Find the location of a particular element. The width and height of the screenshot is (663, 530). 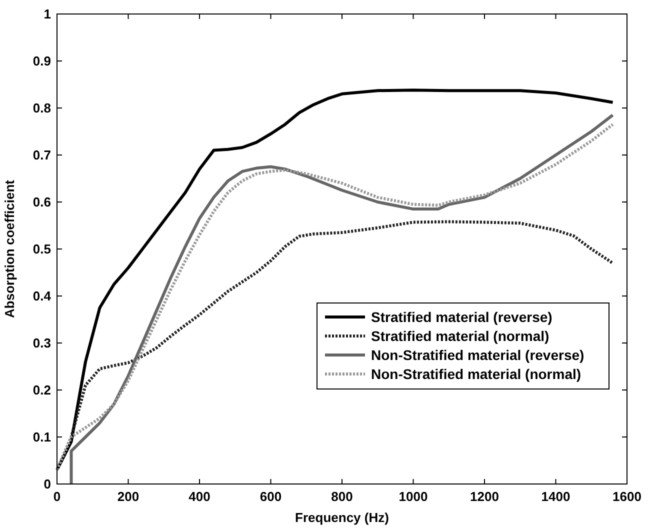

legend-label: Non-Stratified material (normal) is located at coordinates (476, 374).